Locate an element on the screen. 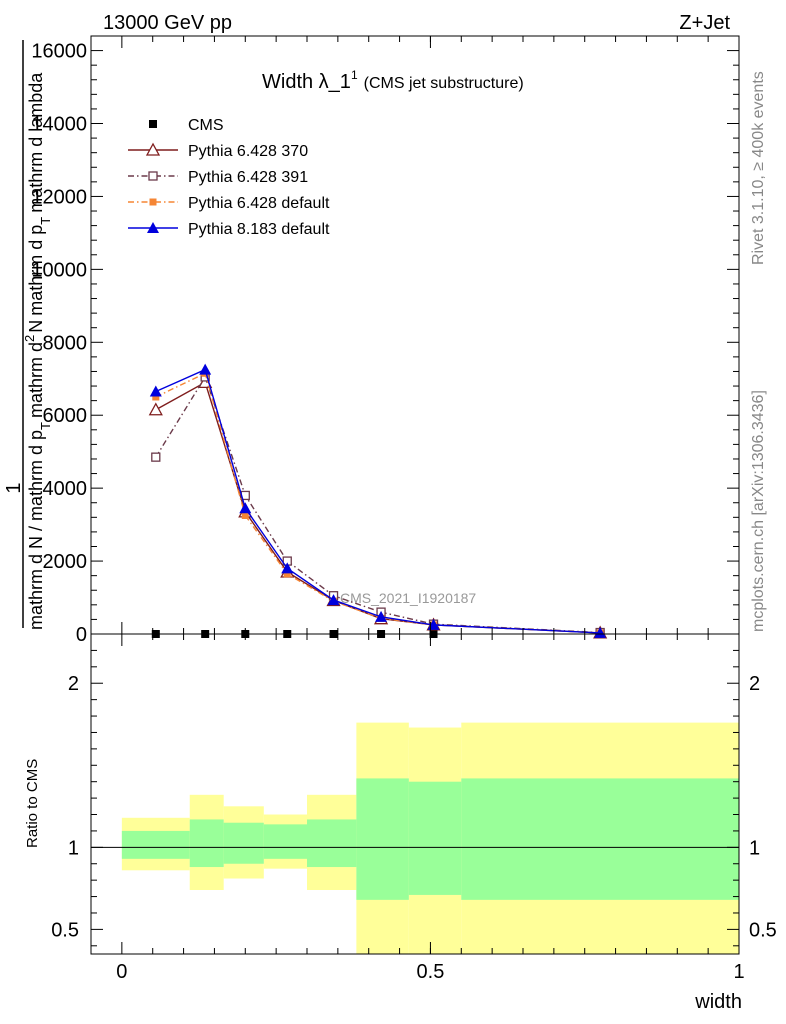 The height and width of the screenshot is (1024, 786). ratio-tick-label: 0.5 is located at coordinates (65, 930).